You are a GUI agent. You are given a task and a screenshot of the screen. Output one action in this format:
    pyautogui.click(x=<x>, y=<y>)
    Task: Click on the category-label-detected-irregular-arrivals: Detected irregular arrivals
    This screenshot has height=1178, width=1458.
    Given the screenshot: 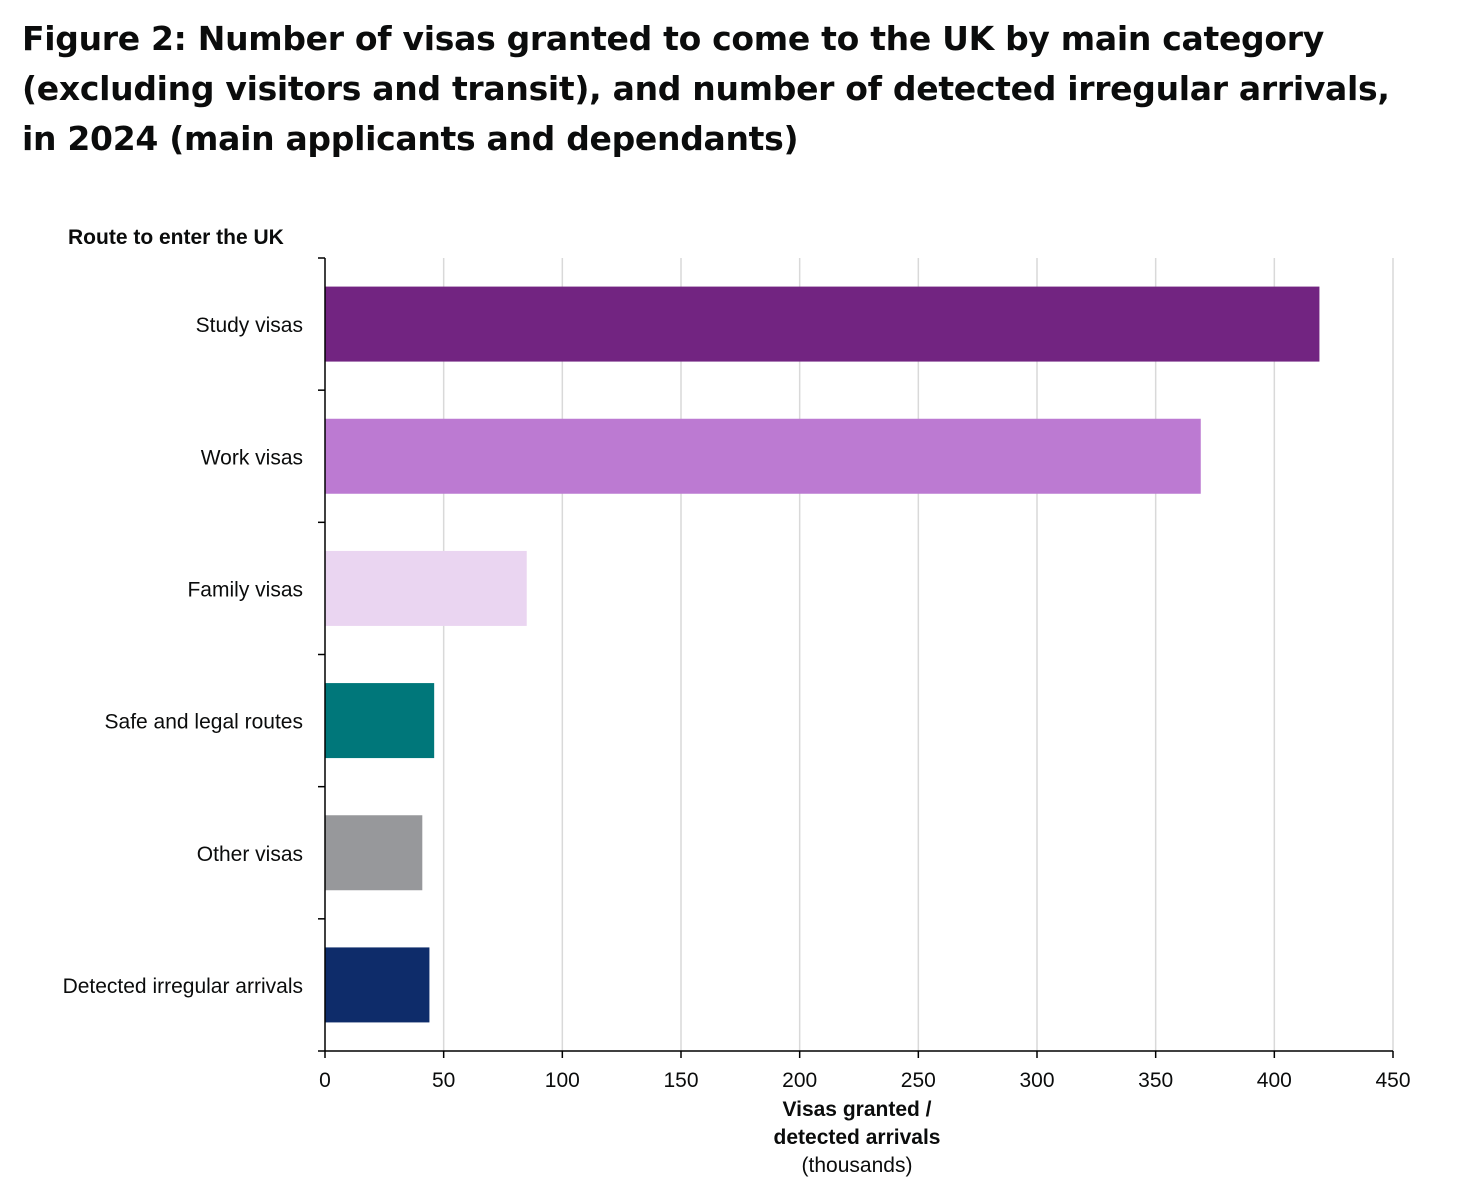 What is the action you would take?
    pyautogui.click(x=183, y=986)
    